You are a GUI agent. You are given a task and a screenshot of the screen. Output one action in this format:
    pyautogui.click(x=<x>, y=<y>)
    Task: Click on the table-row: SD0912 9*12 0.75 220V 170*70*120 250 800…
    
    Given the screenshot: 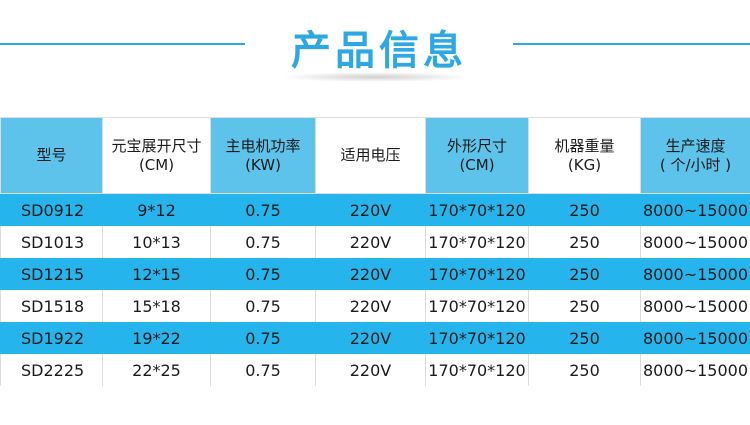 What is the action you would take?
    pyautogui.click(x=375, y=209)
    